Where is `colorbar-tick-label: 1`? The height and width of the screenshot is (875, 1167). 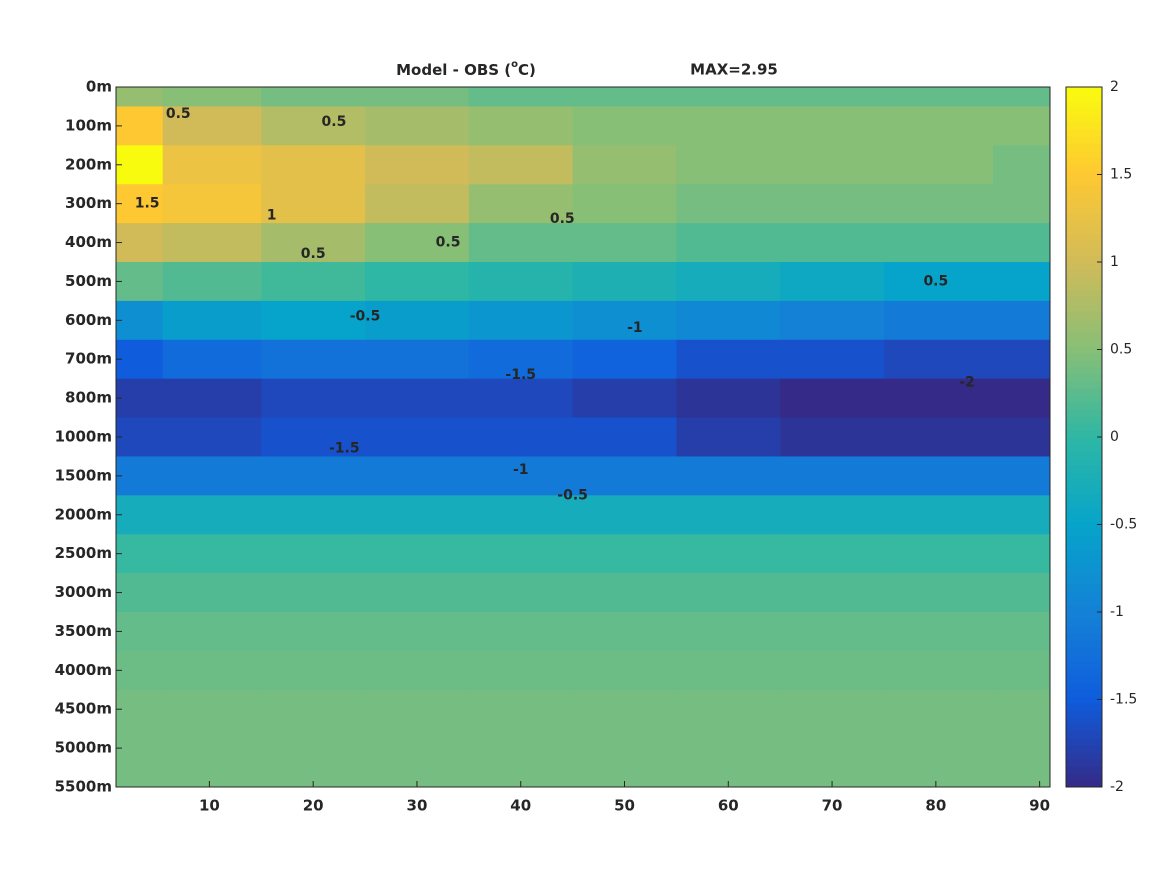 colorbar-tick-label: 1 is located at coordinates (1114, 262).